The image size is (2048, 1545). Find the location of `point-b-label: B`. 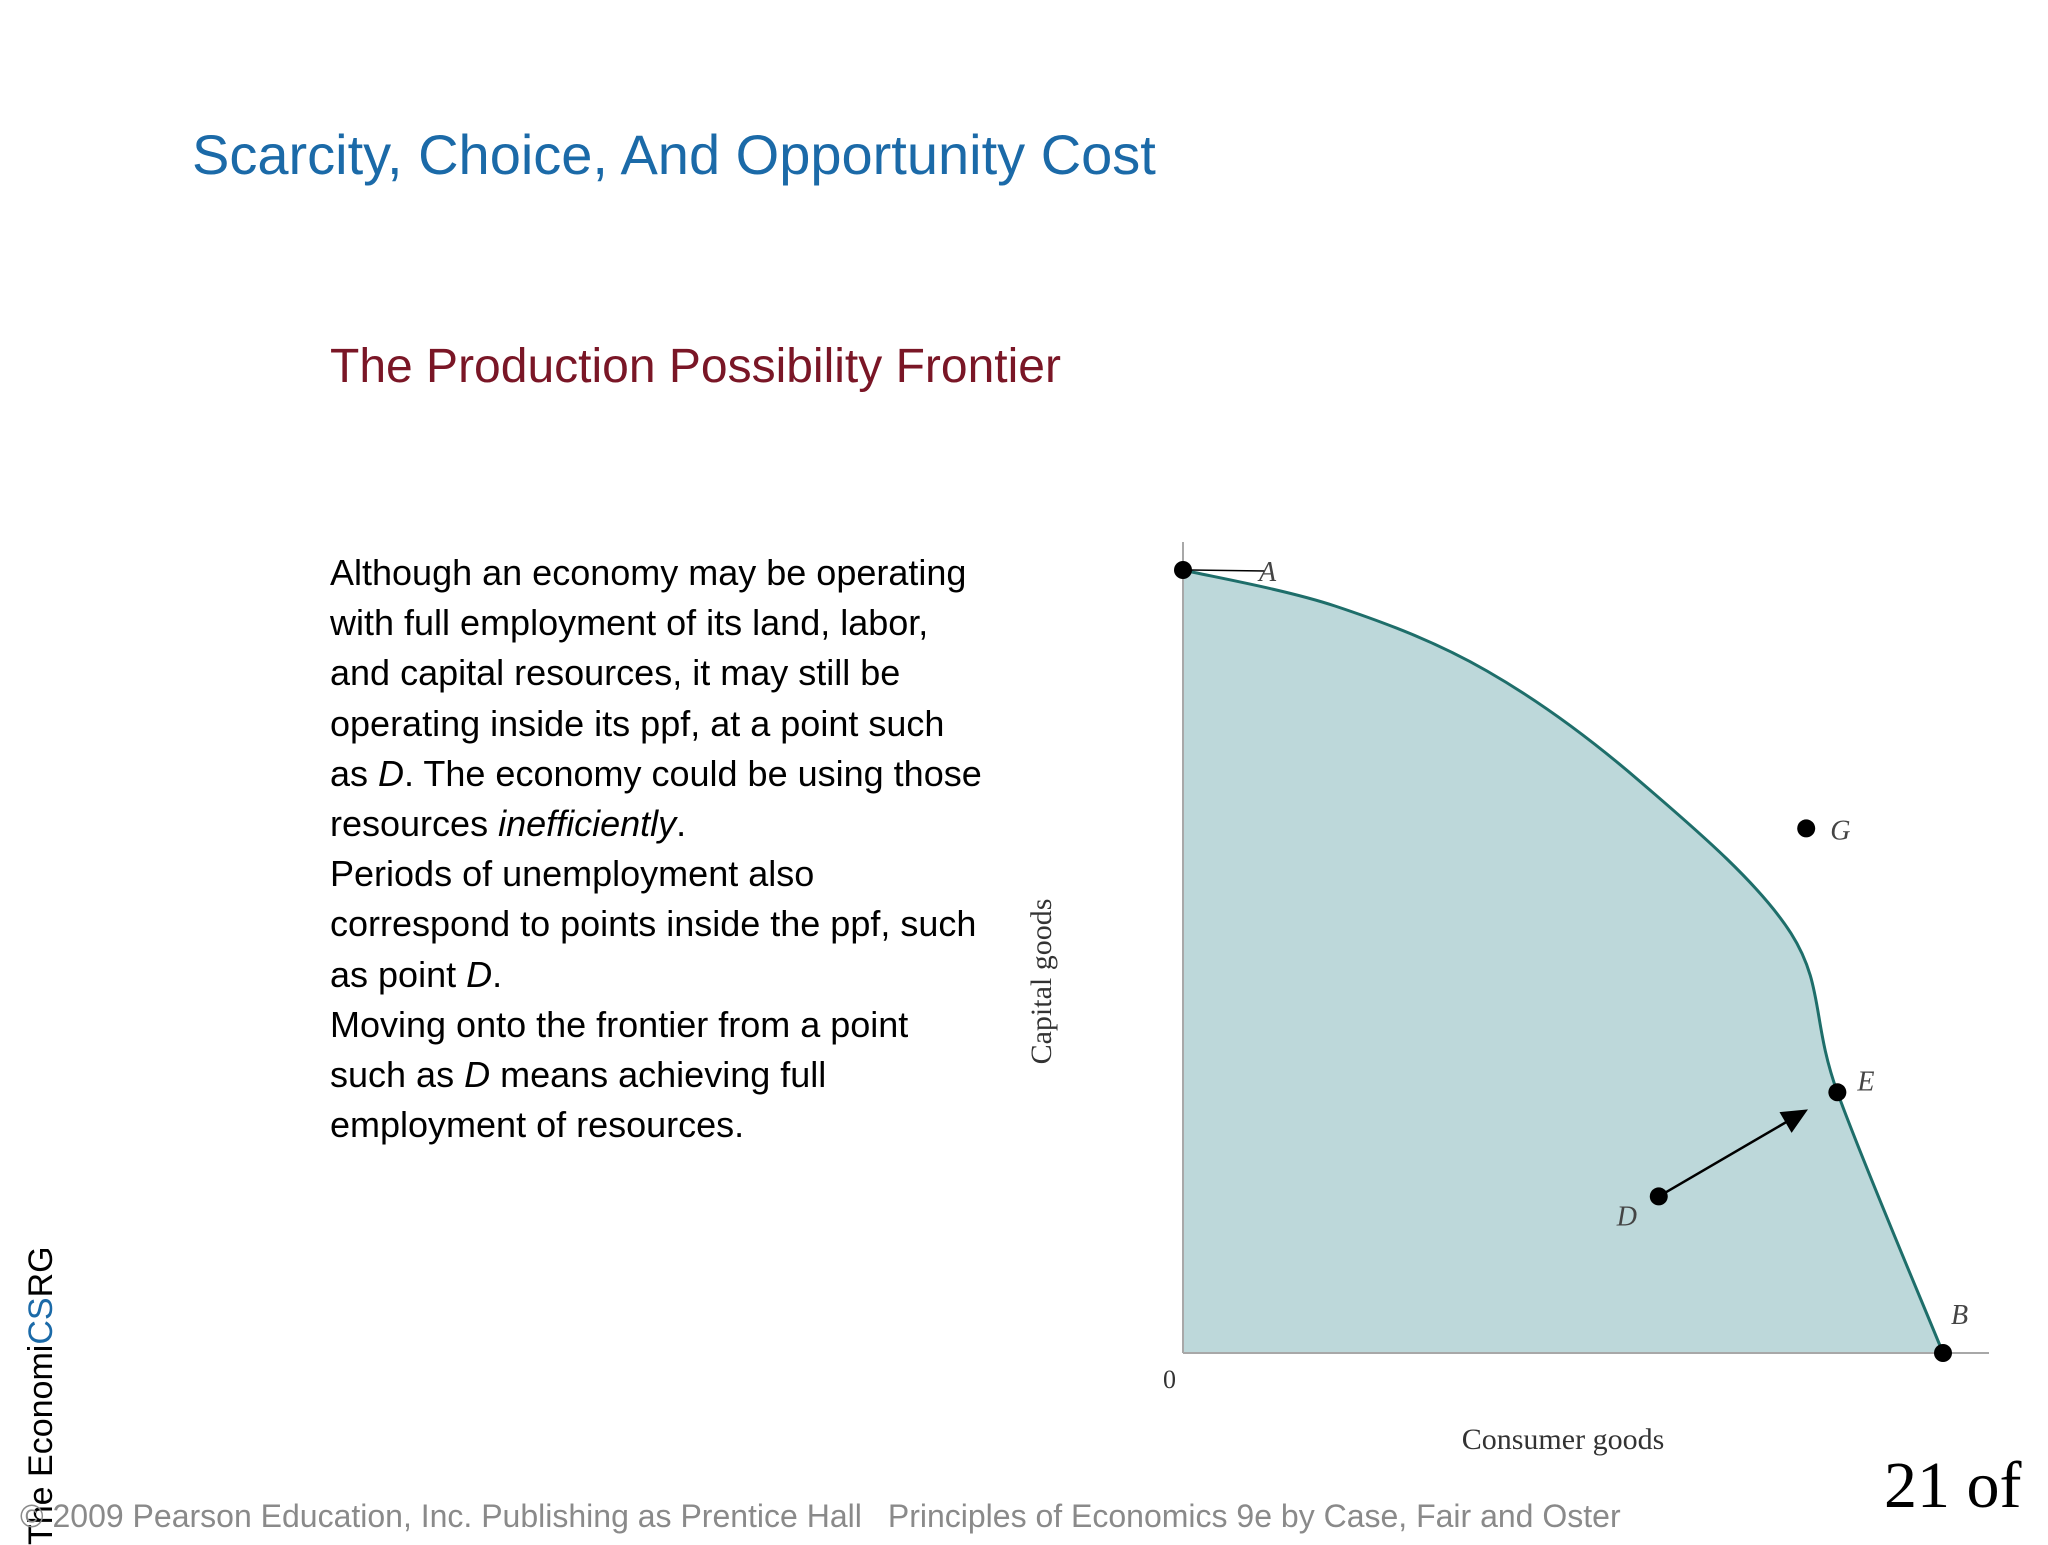

point-b-label: B is located at coordinates (1959, 1315).